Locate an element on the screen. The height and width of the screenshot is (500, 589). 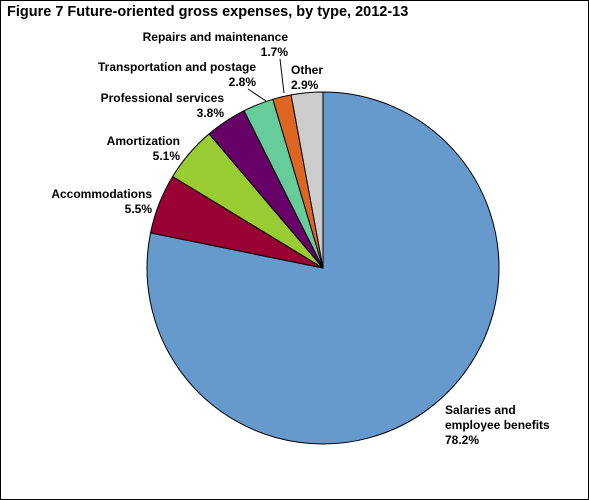
slice-label-other: Other is located at coordinates (307, 70).